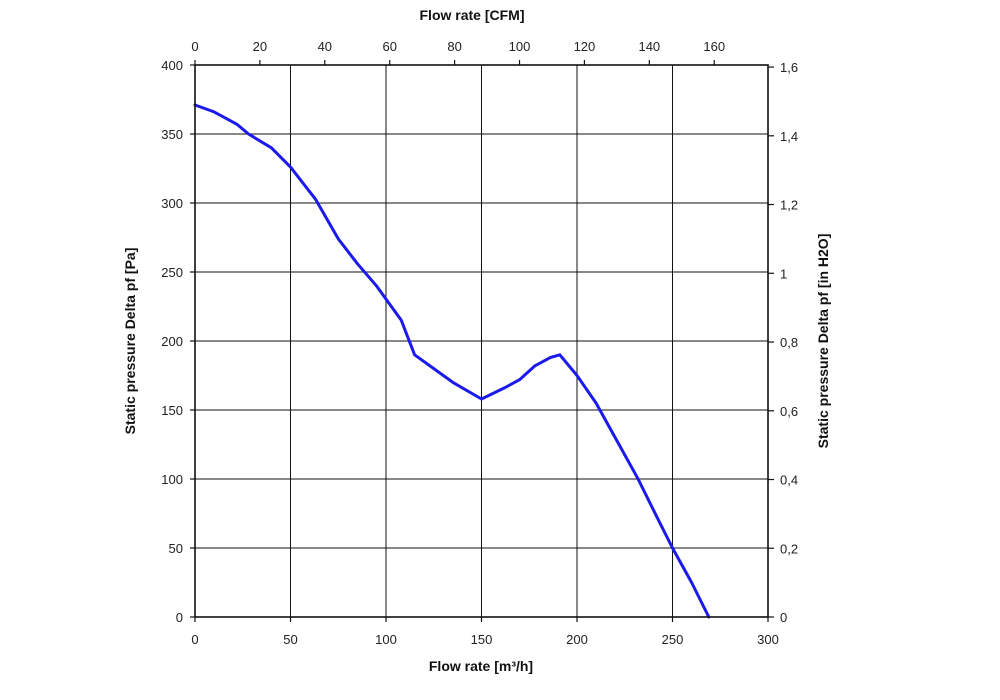 This screenshot has height=700, width=1000. I want to click on y2-tick-label: 0,2, so click(789, 548).